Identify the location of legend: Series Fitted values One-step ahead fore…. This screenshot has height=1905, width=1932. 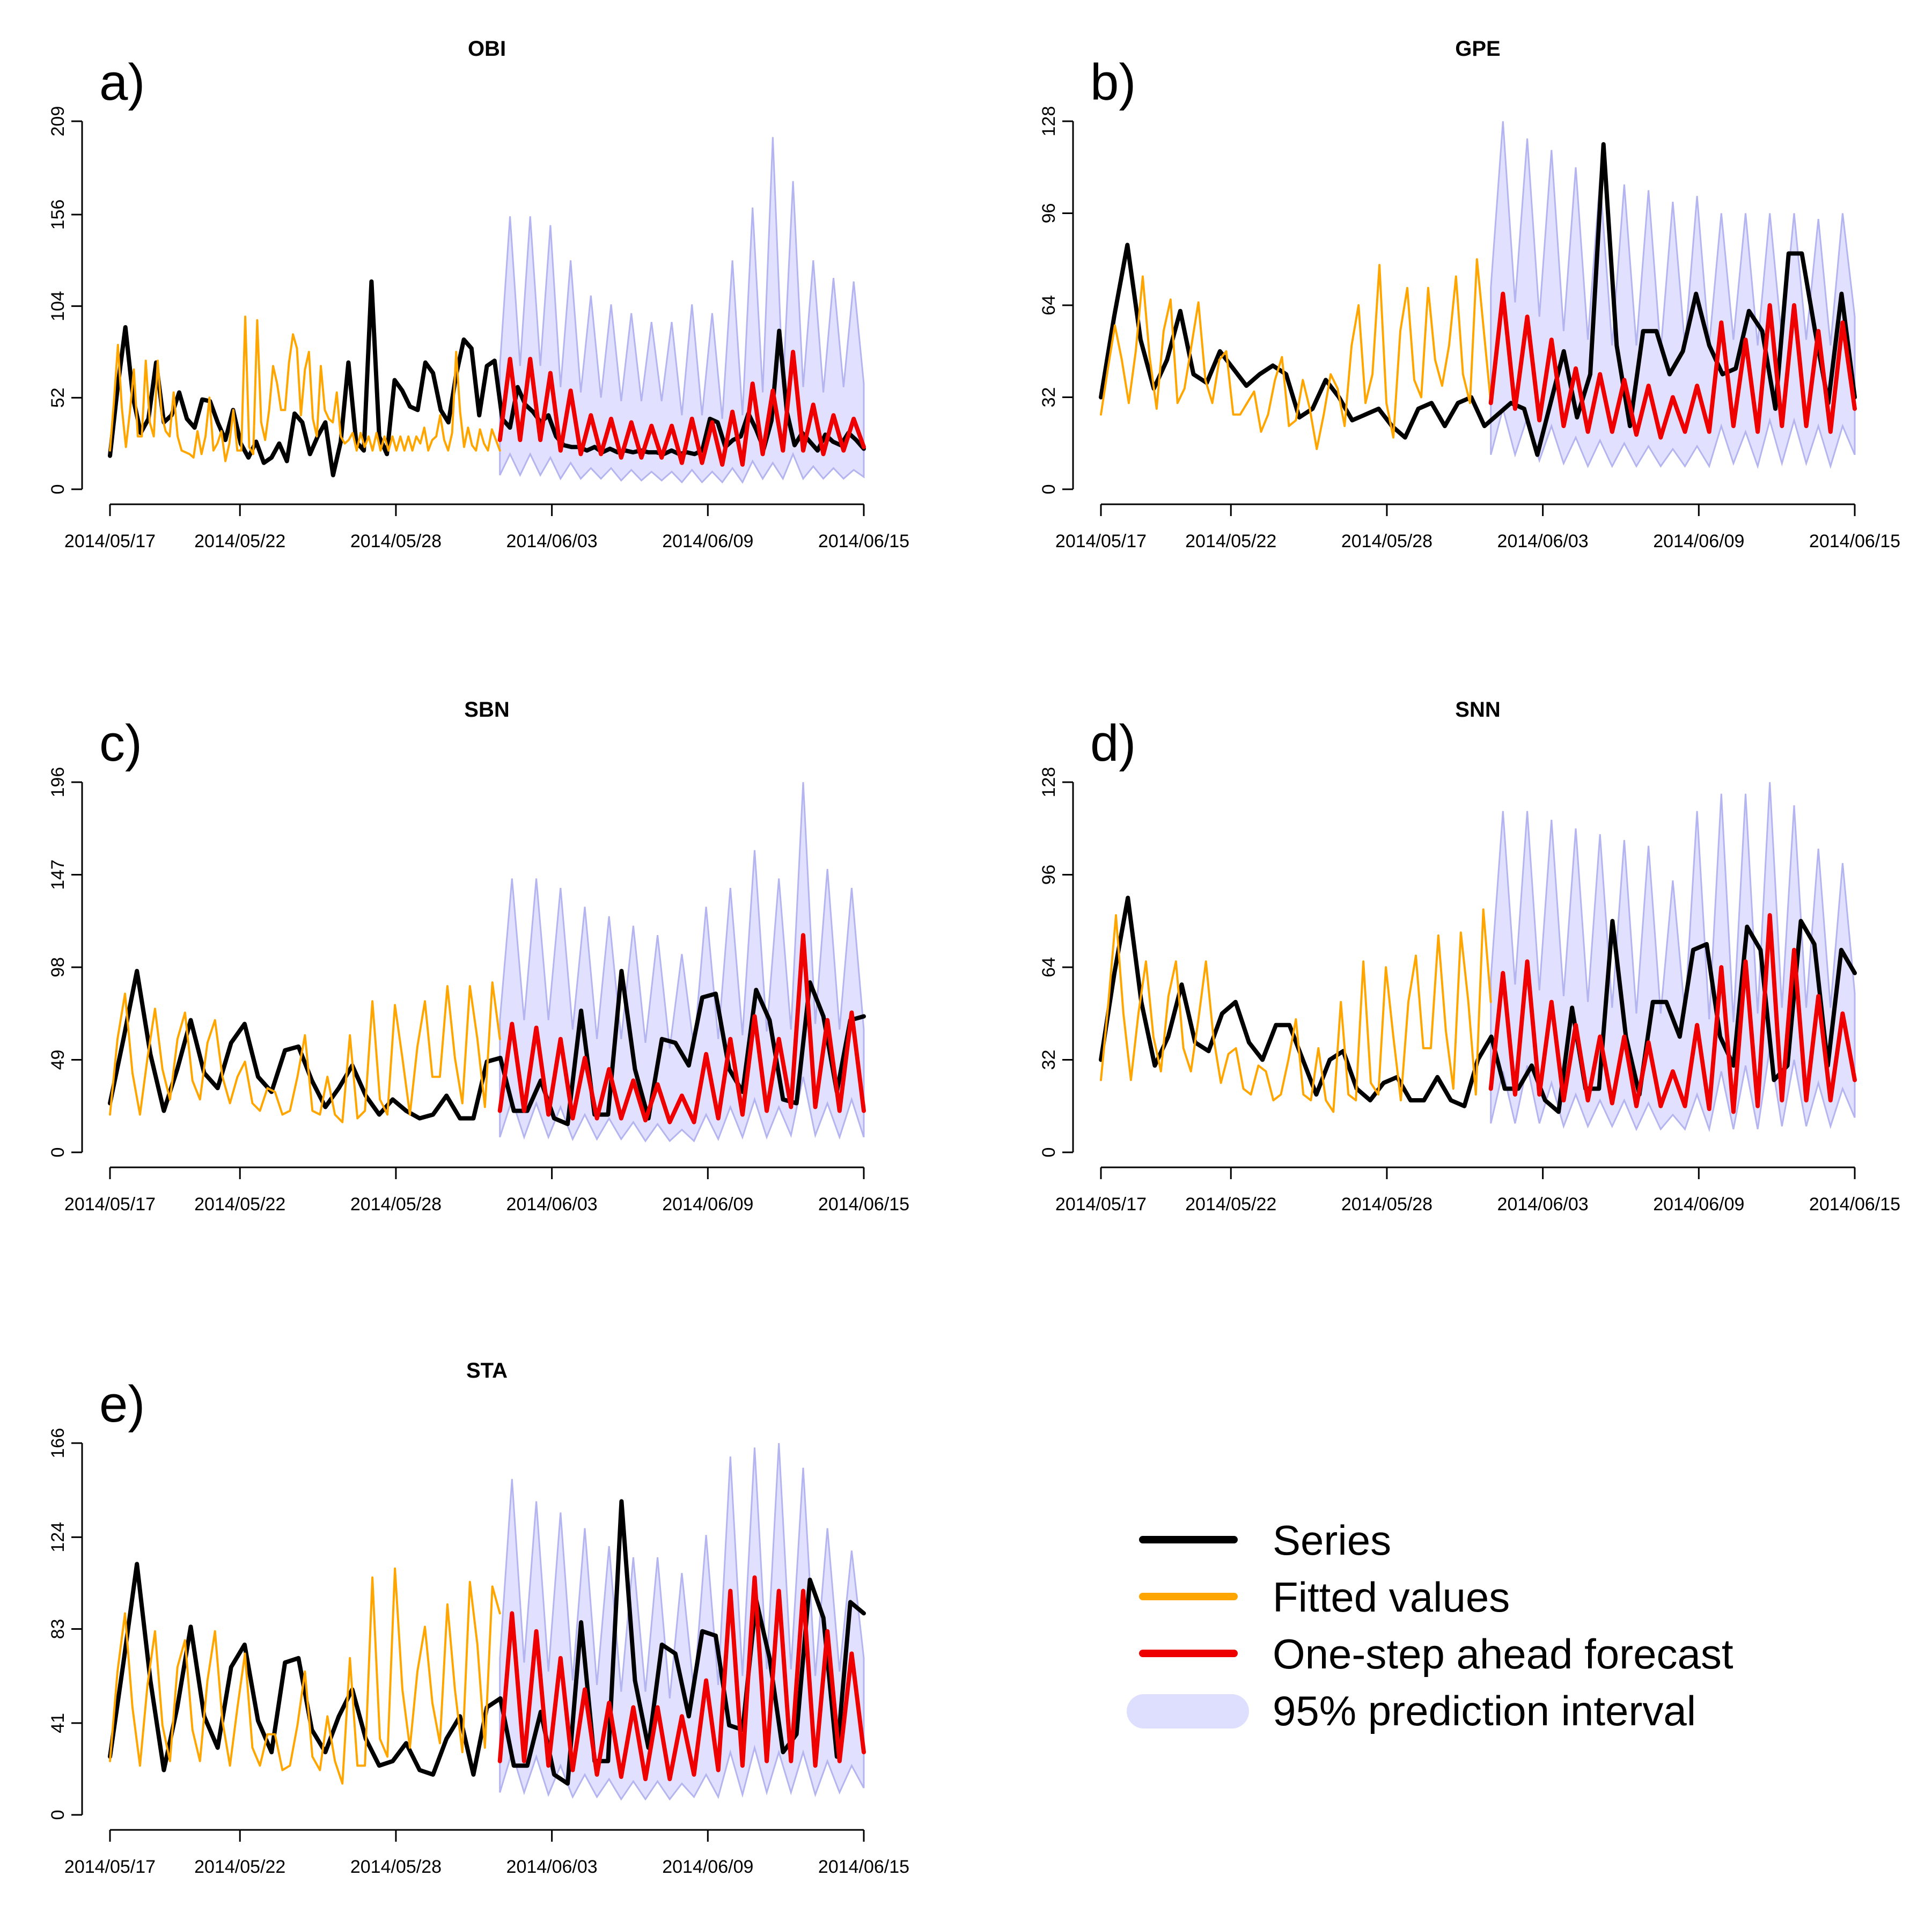
(1430, 1625).